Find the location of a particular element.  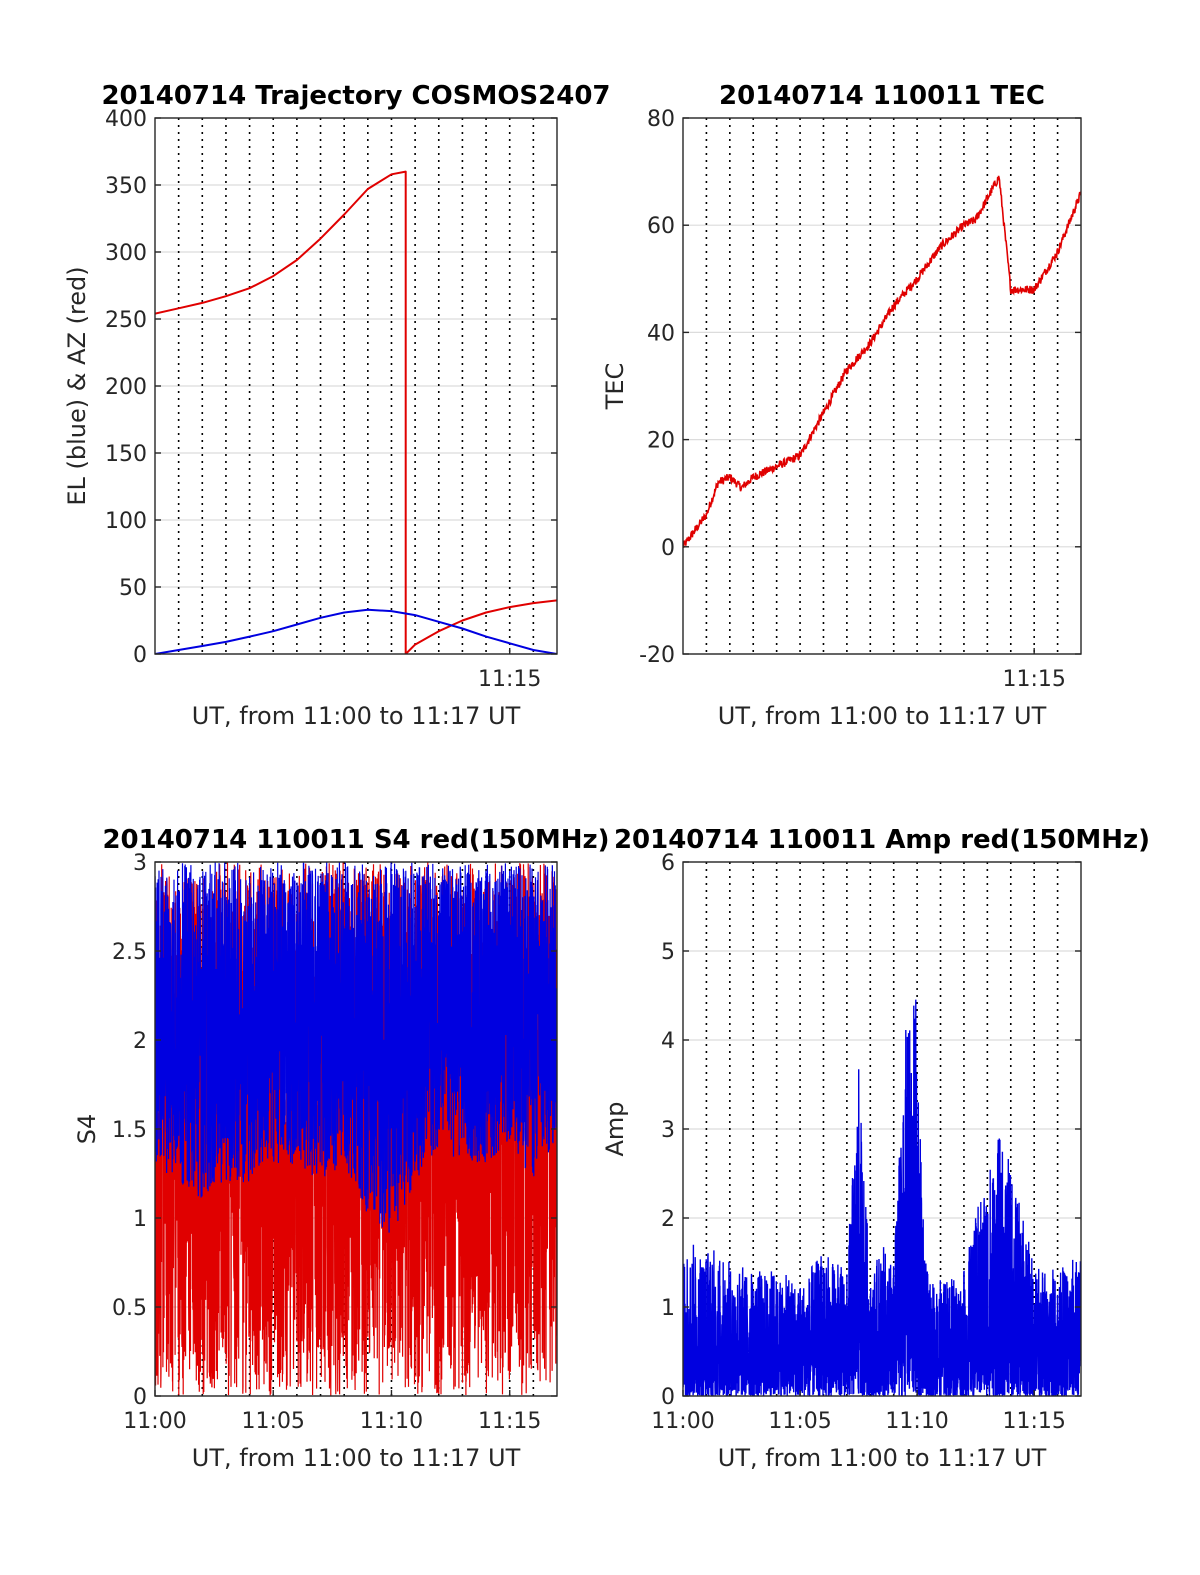

y-tick-label: 40 is located at coordinates (661, 333).